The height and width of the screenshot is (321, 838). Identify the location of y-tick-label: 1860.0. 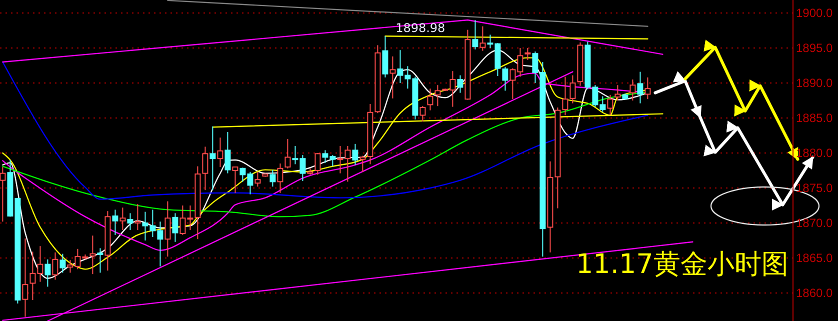
(815, 293).